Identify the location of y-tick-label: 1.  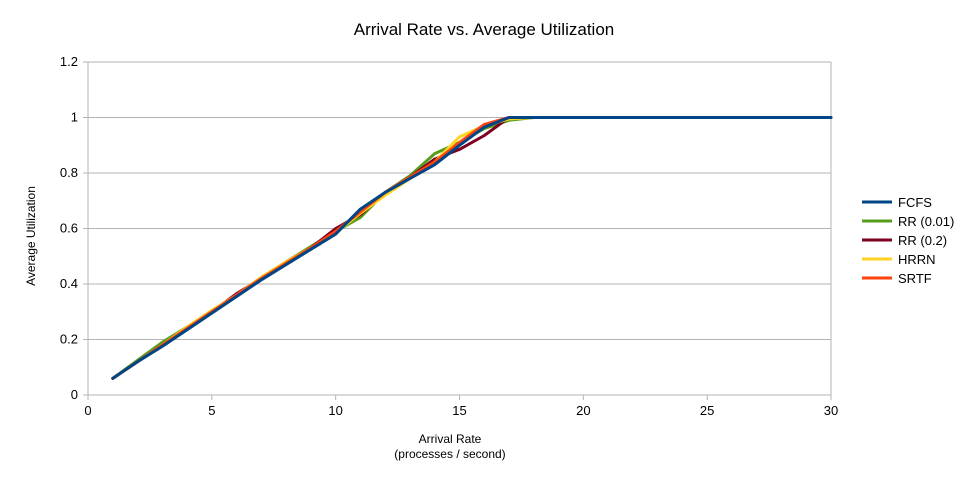
(74, 117).